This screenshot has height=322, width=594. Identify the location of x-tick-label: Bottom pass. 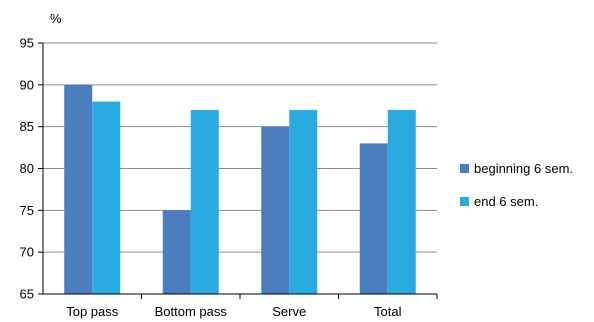
(191, 311).